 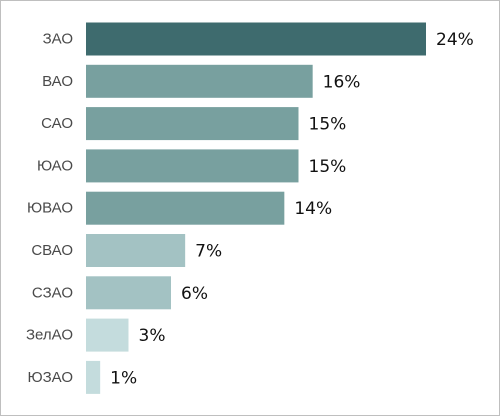 What do you see at coordinates (50, 377) in the screenshot?
I see `category-label: ЮЗАО` at bounding box center [50, 377].